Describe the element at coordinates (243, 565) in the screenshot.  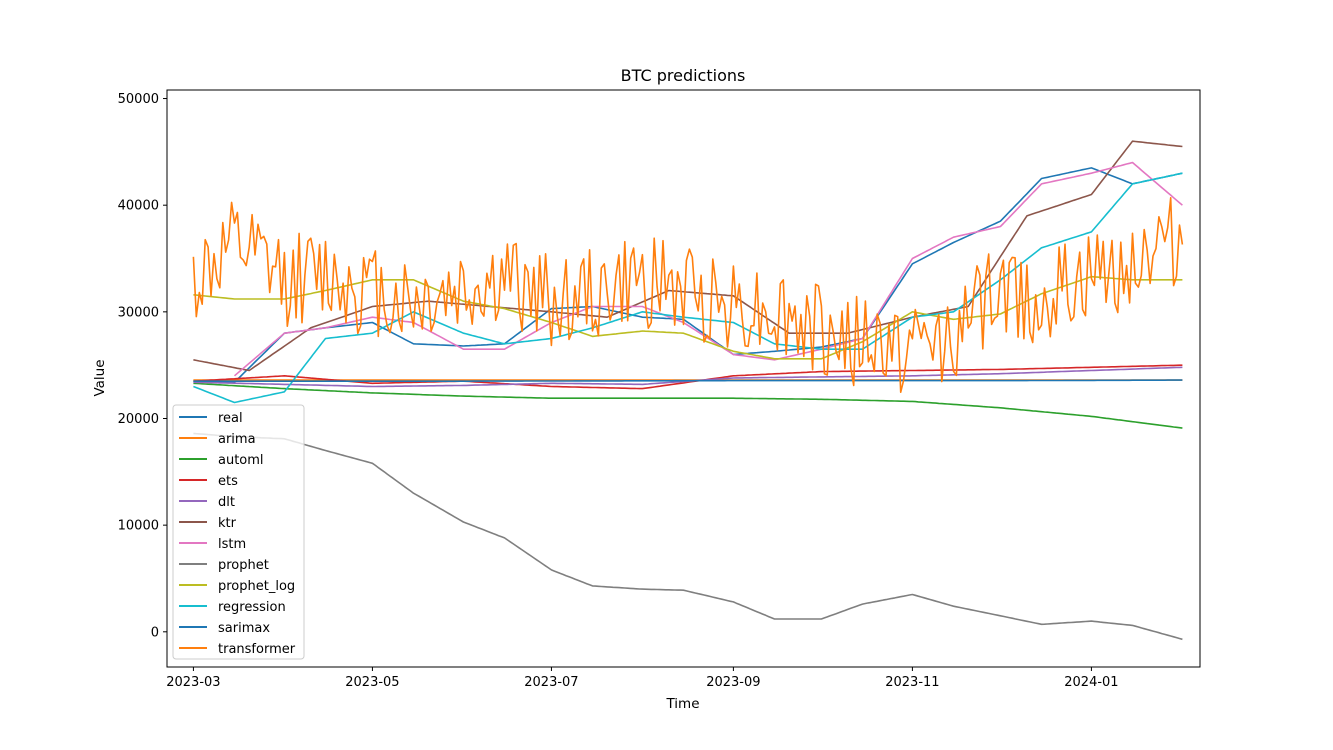
I see `legend-label: prophet` at that location.